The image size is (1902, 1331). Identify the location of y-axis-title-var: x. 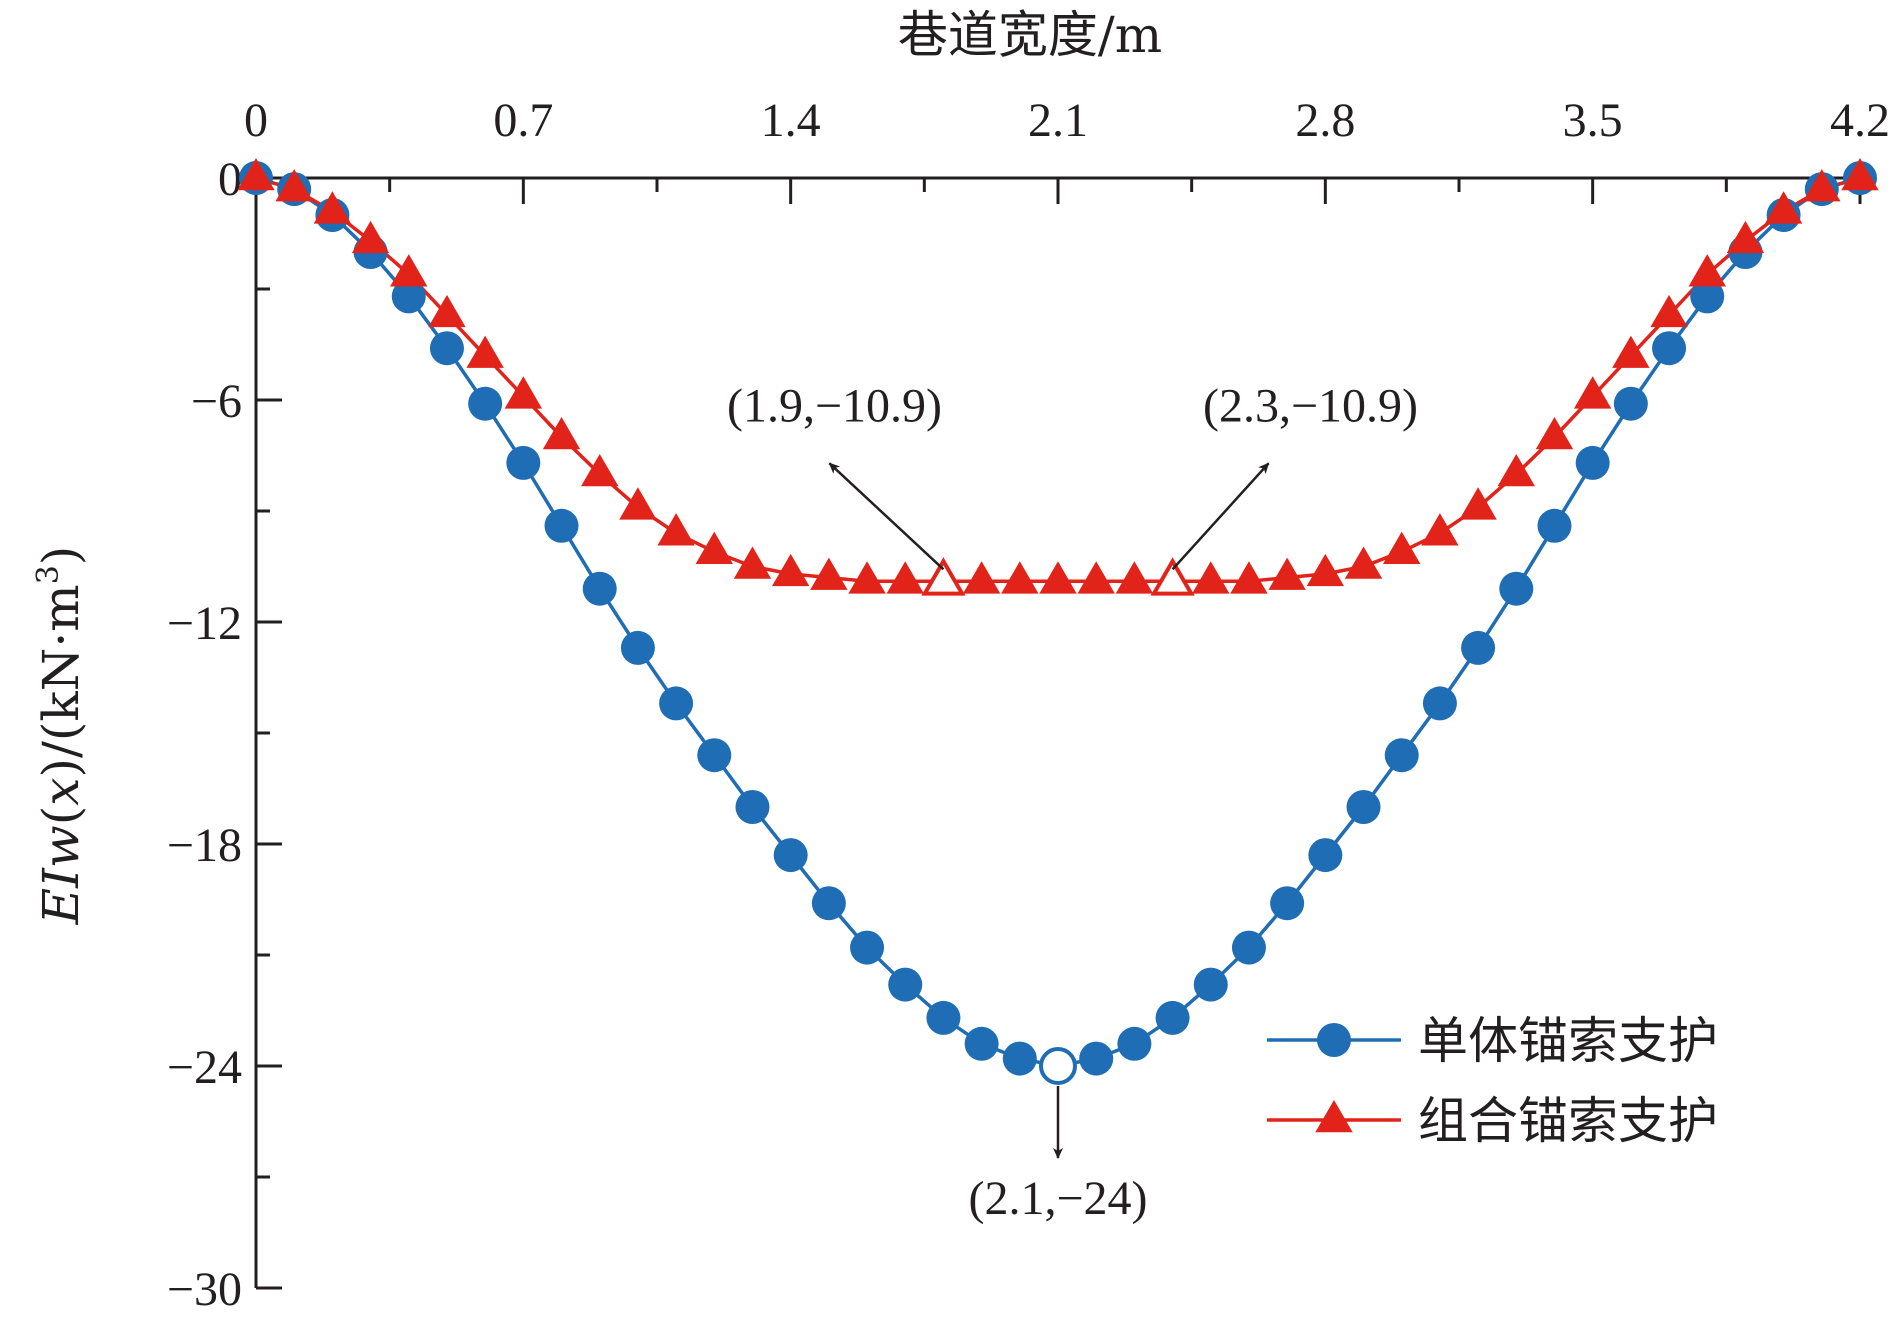
(61, 792).